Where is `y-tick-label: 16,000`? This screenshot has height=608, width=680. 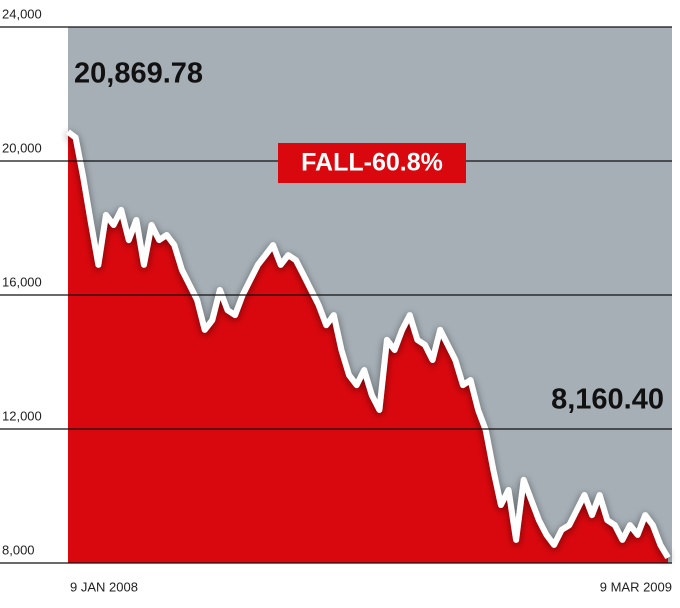
y-tick-label: 16,000 is located at coordinates (22, 281).